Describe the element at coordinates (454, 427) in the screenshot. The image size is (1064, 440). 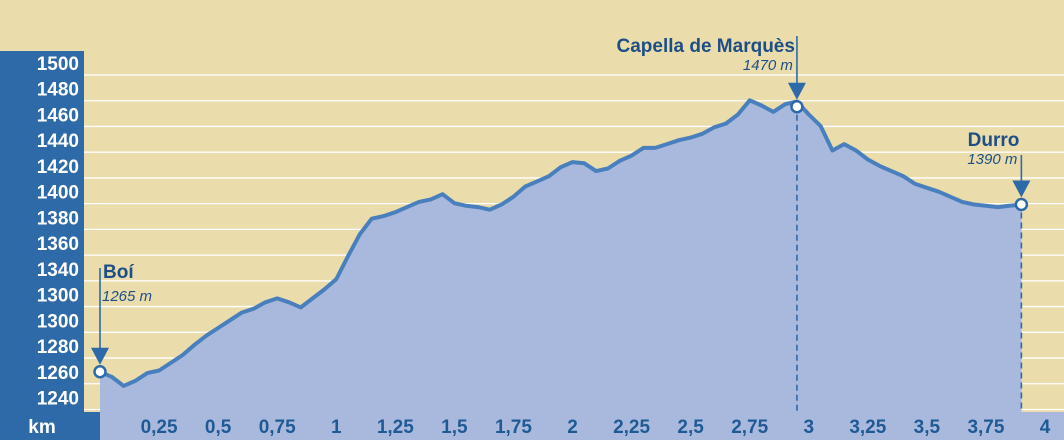
I see `x-tick-label: 1,5` at that location.